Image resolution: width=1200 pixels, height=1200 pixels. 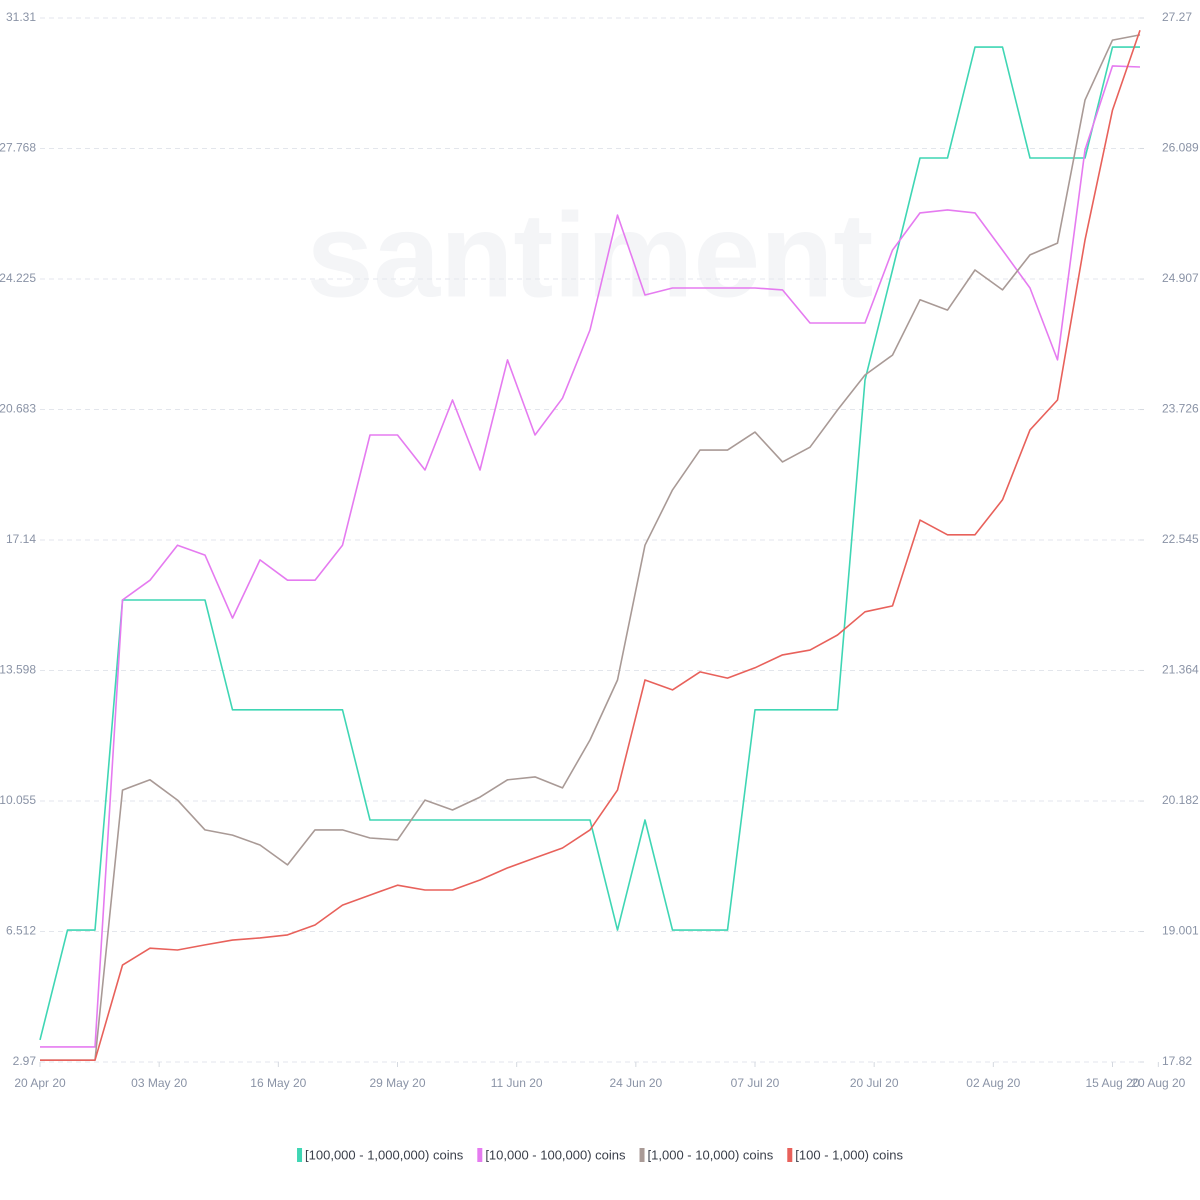 I want to click on y2-tick-label: 22.545, so click(x=1180, y=539).